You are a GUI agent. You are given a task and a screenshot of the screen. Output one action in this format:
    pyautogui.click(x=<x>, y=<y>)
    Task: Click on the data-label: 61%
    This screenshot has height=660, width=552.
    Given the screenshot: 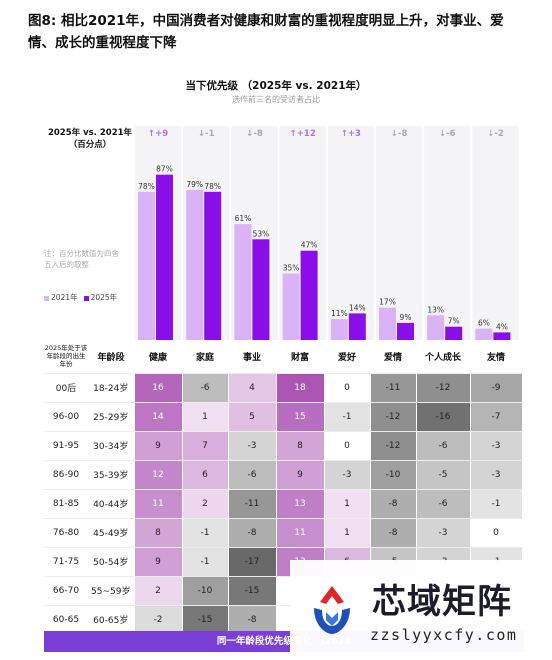 What is the action you would take?
    pyautogui.click(x=243, y=218)
    